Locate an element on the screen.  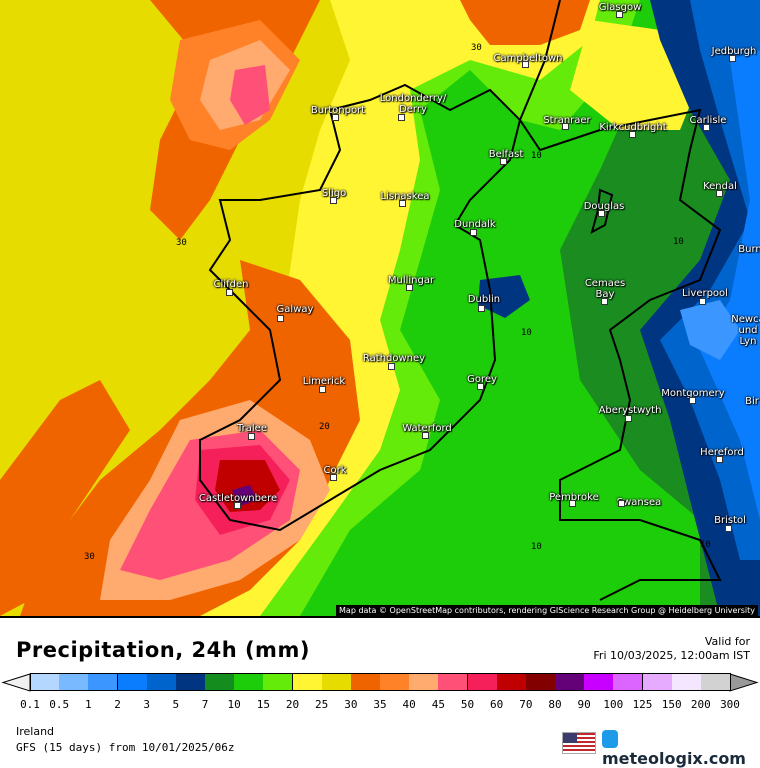
city-label: Castletownbere is located at coordinates (238, 498).